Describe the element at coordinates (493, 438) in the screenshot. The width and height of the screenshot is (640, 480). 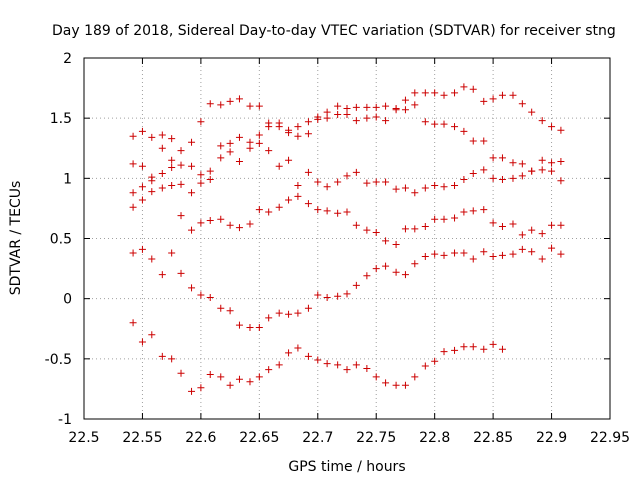
I see `x-tick-label: 22.85` at that location.